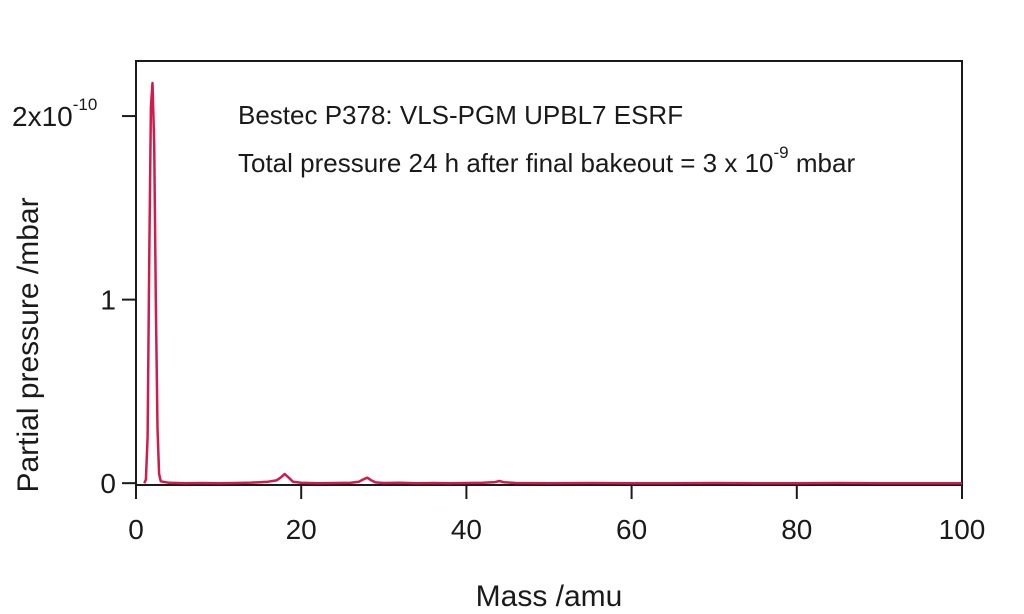  What do you see at coordinates (54, 113) in the screenshot?
I see `y-tick-label: 2x10⁻¹⁰` at bounding box center [54, 113].